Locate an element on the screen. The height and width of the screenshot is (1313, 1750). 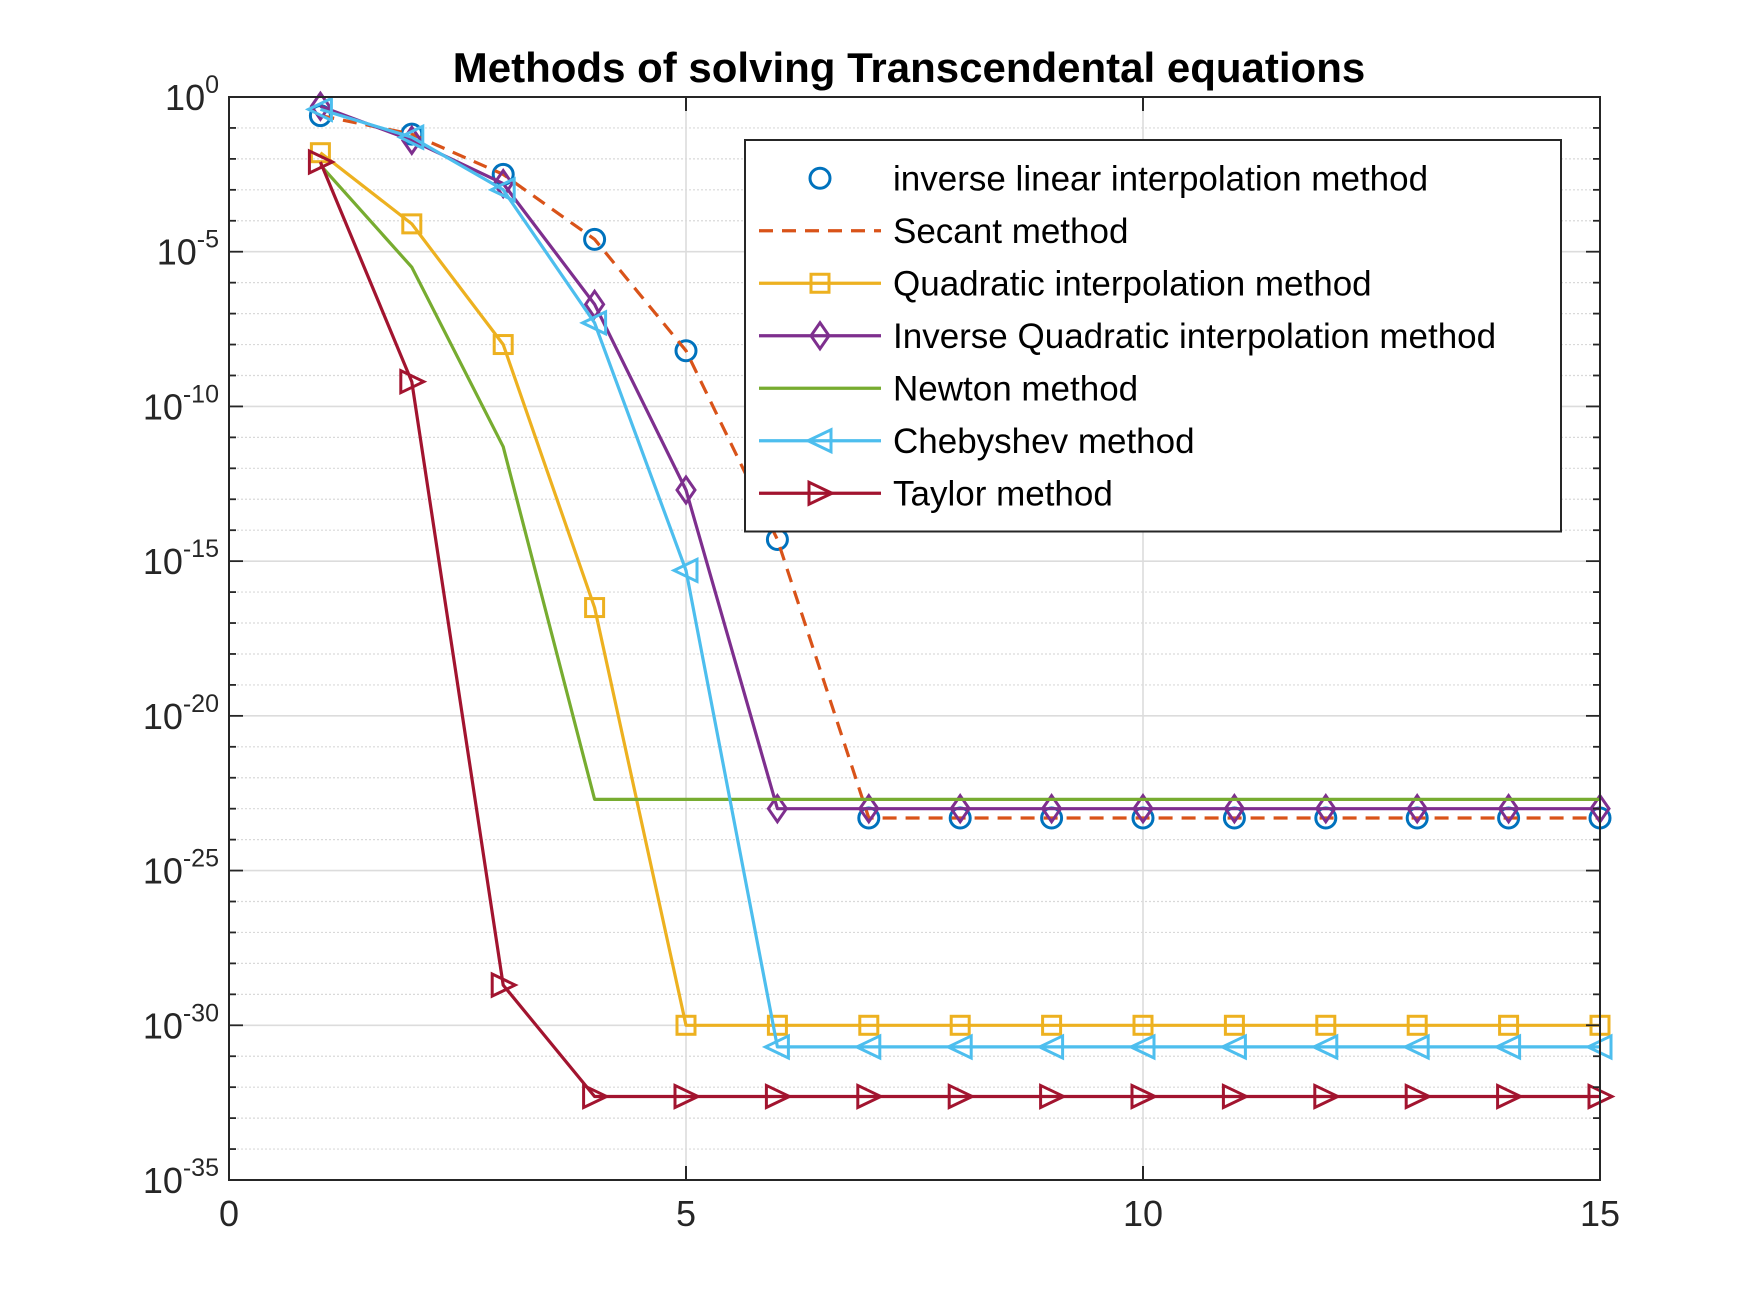
x-tick-label: 10 is located at coordinates (1143, 1213).